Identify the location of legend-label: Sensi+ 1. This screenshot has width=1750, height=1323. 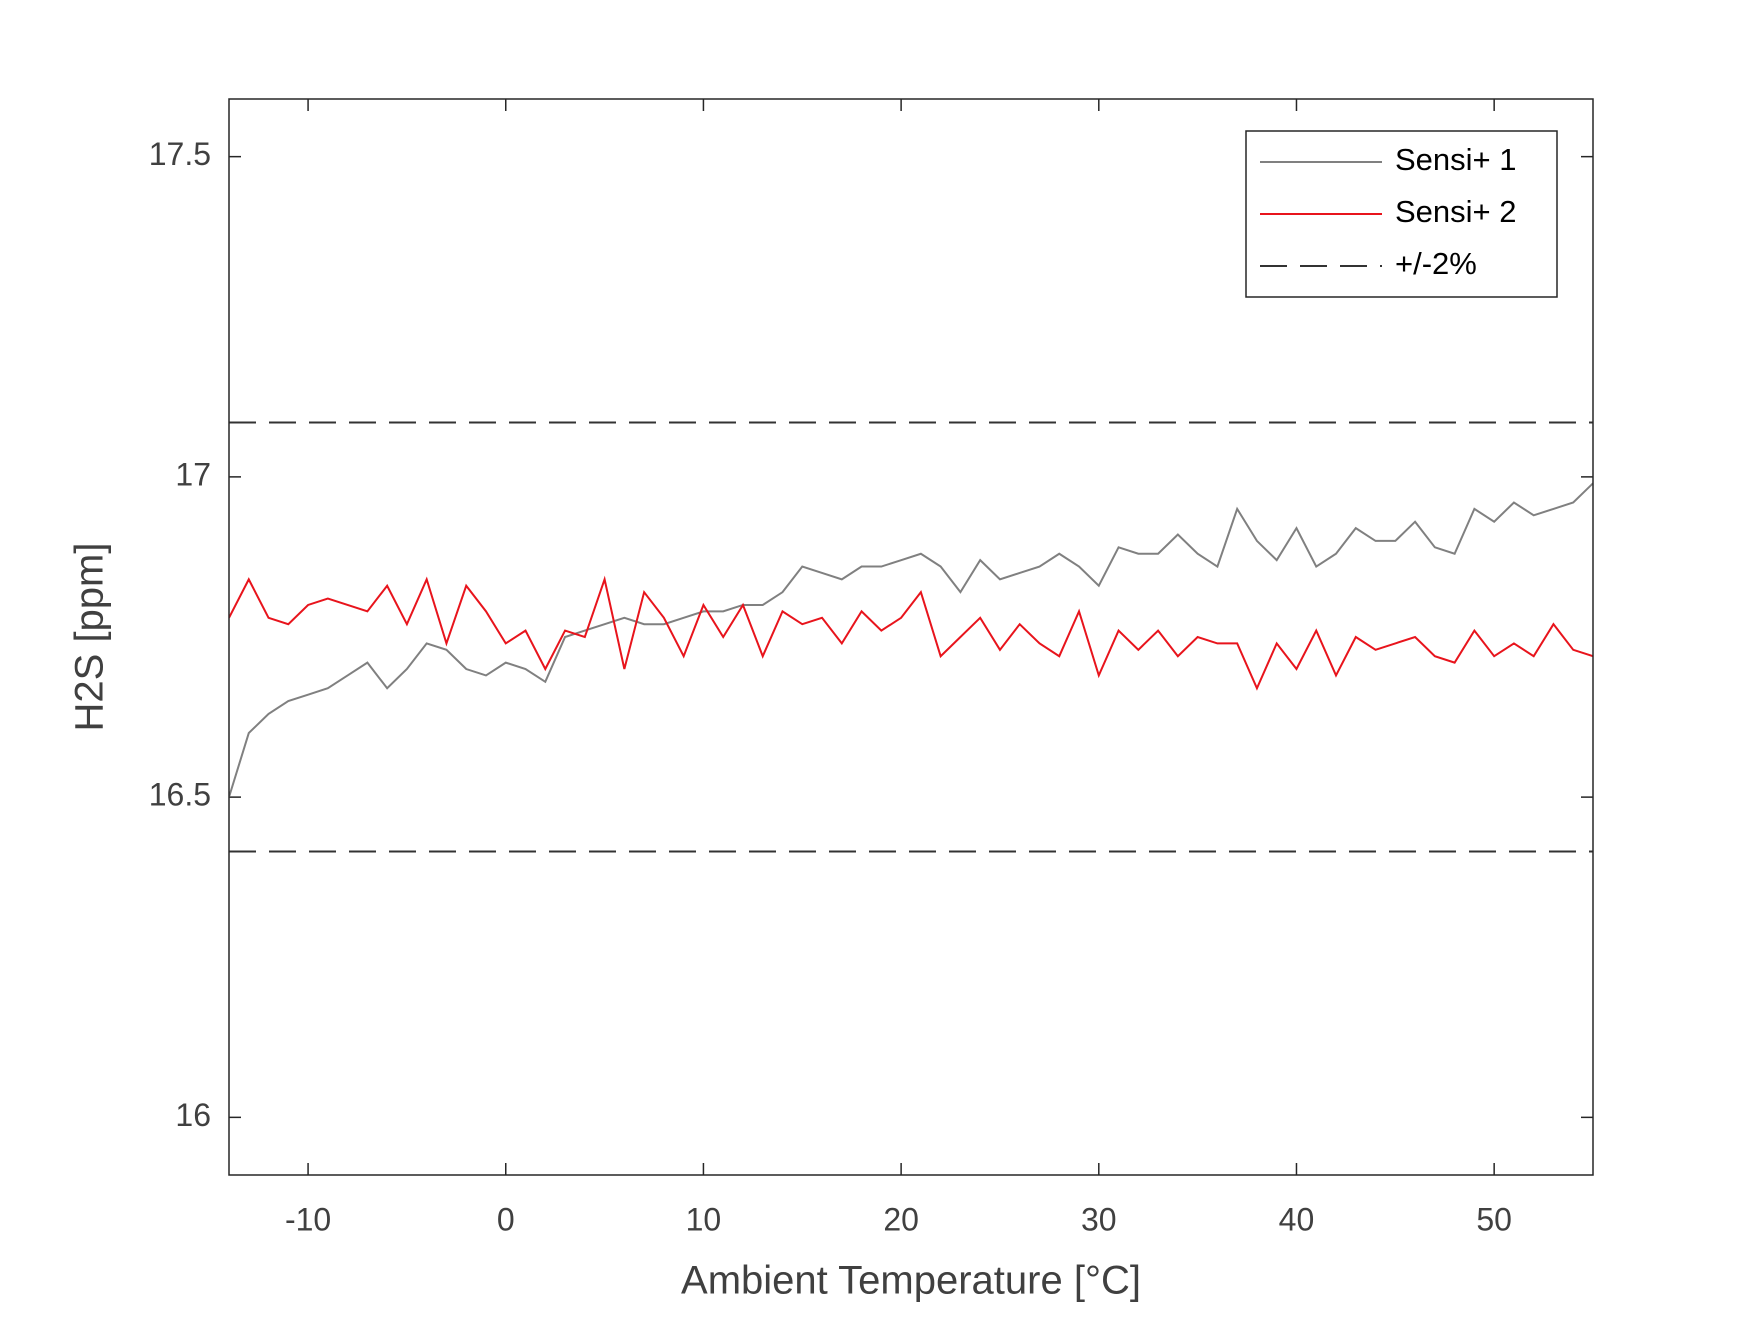
(1456, 159).